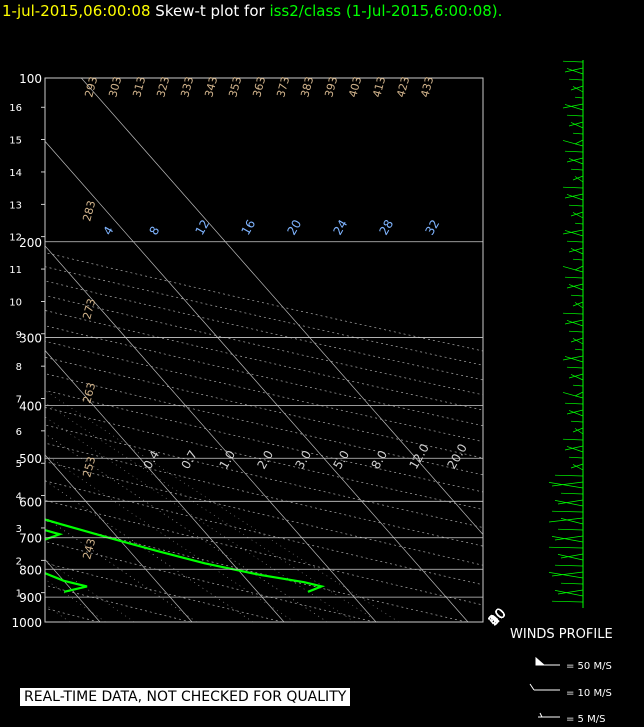 This screenshot has width=644, height=727. What do you see at coordinates (294, 227) in the screenshot?
I see `mixing-ratio-label: 20` at bounding box center [294, 227].